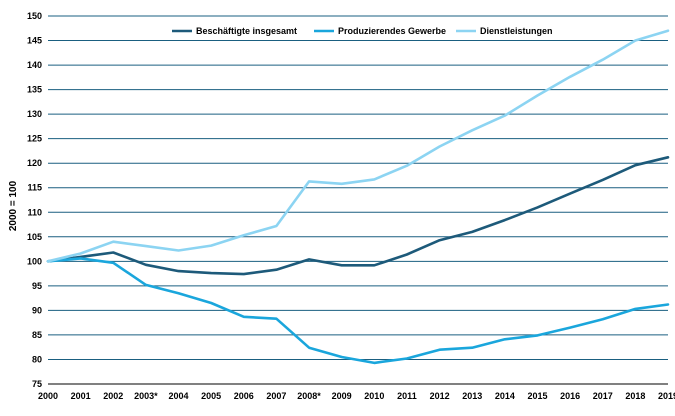 The image size is (675, 416). Describe the element at coordinates (37, 384) in the screenshot. I see `y-tick-label: 75` at that location.